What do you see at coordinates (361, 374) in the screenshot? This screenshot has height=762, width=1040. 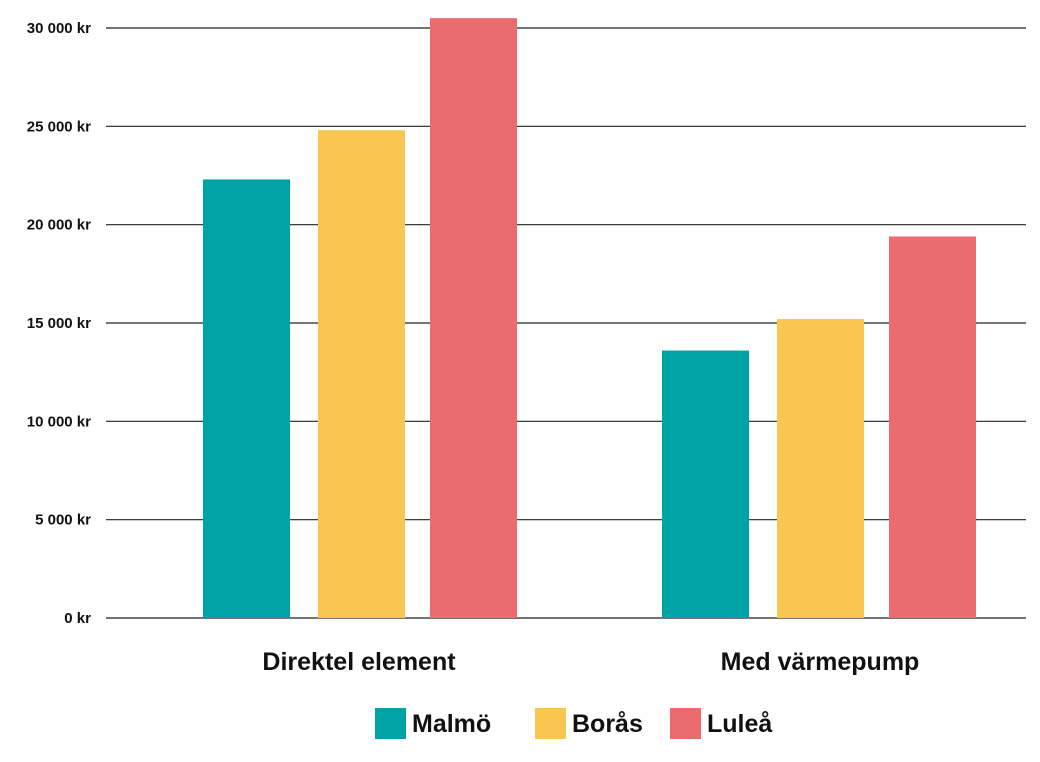 I see `bar-boras-direktel-element` at bounding box center [361, 374].